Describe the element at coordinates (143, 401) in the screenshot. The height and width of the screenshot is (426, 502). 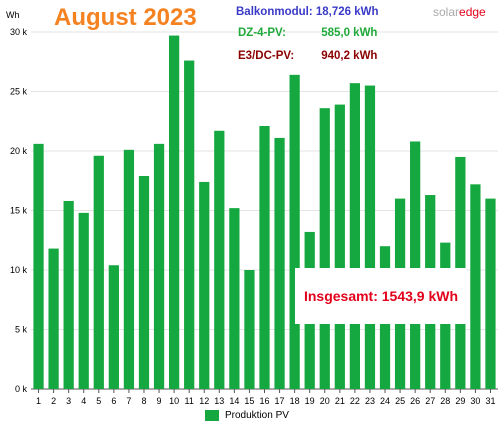
I see `x-tick-label: 8` at that location.